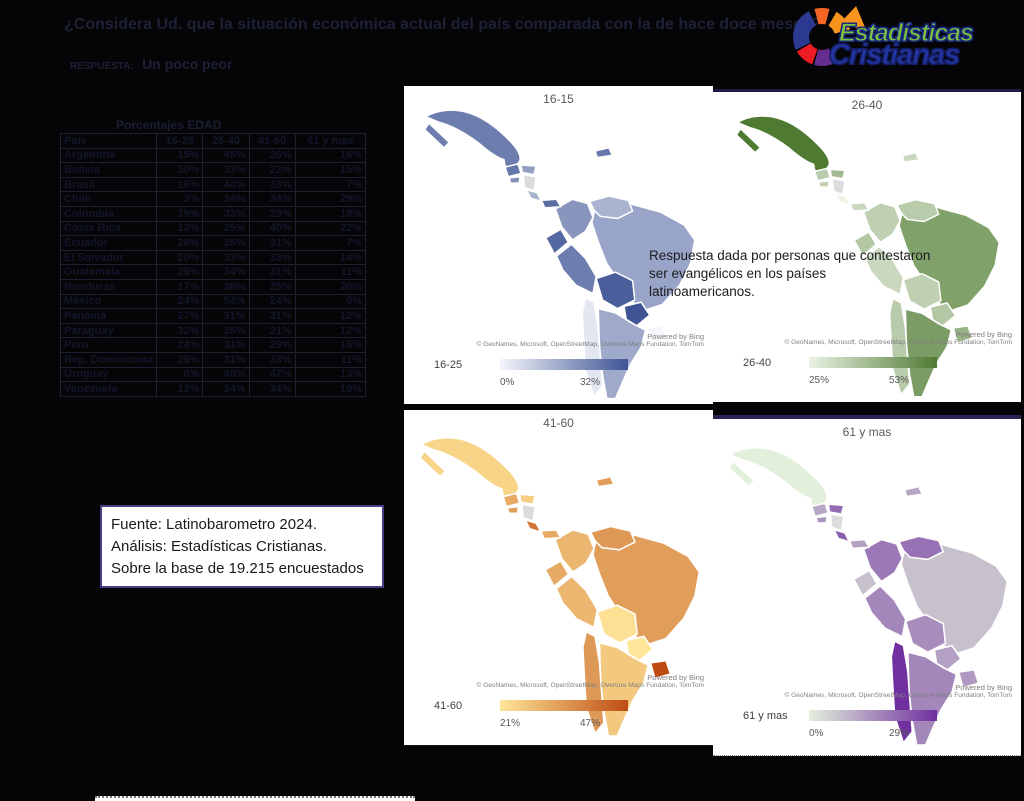 The width and height of the screenshot is (1024, 801). What do you see at coordinates (180, 286) in the screenshot?
I see `table-cell-value: 17%` at bounding box center [180, 286].